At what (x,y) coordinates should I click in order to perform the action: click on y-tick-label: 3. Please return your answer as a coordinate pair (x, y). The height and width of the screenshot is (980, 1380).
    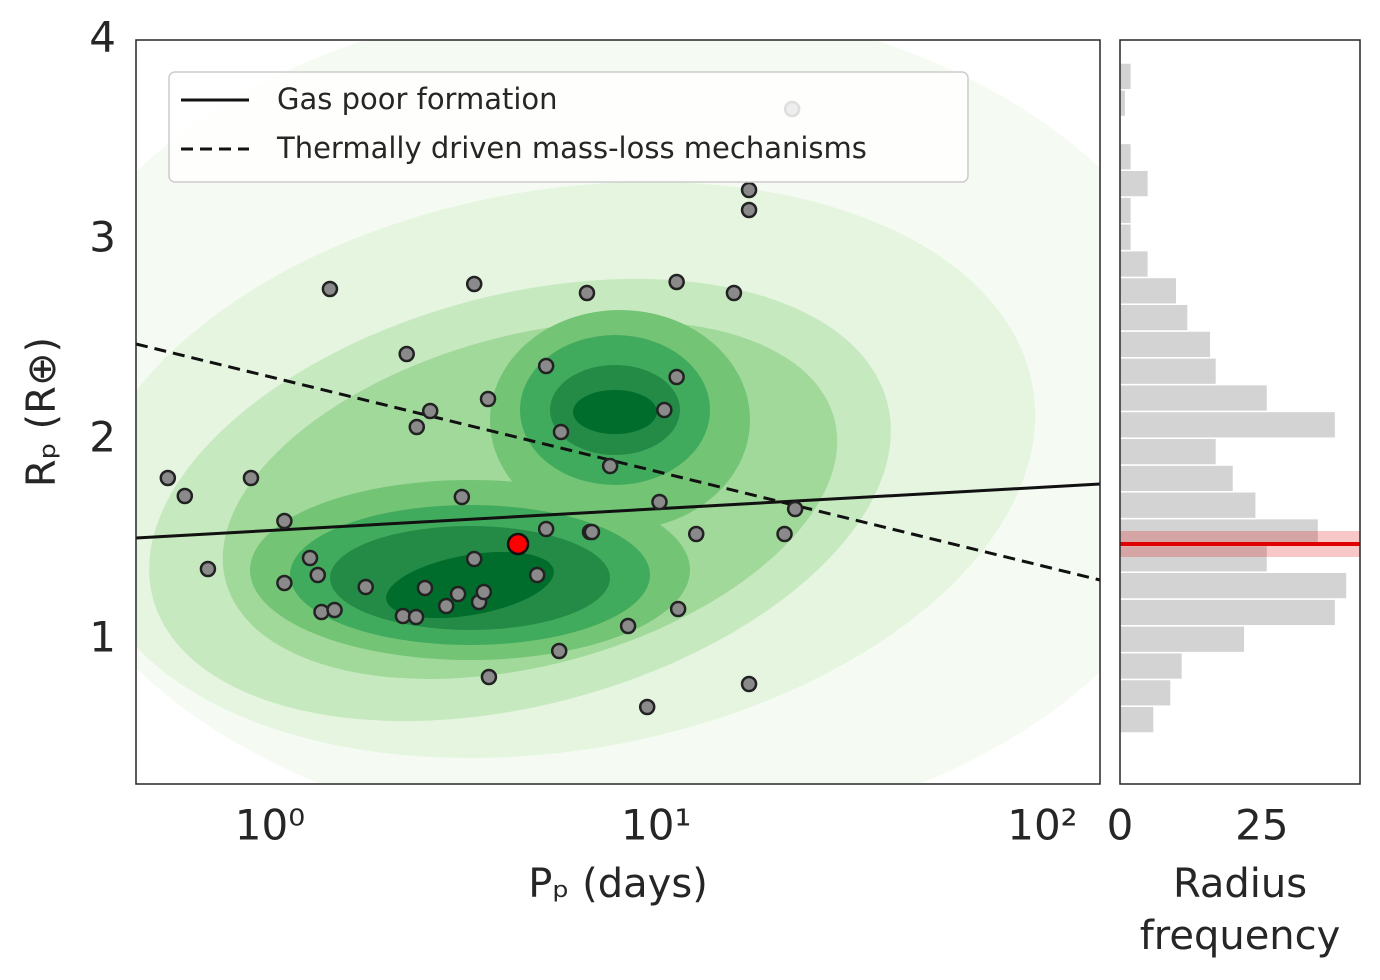
    Looking at the image, I should click on (102, 237).